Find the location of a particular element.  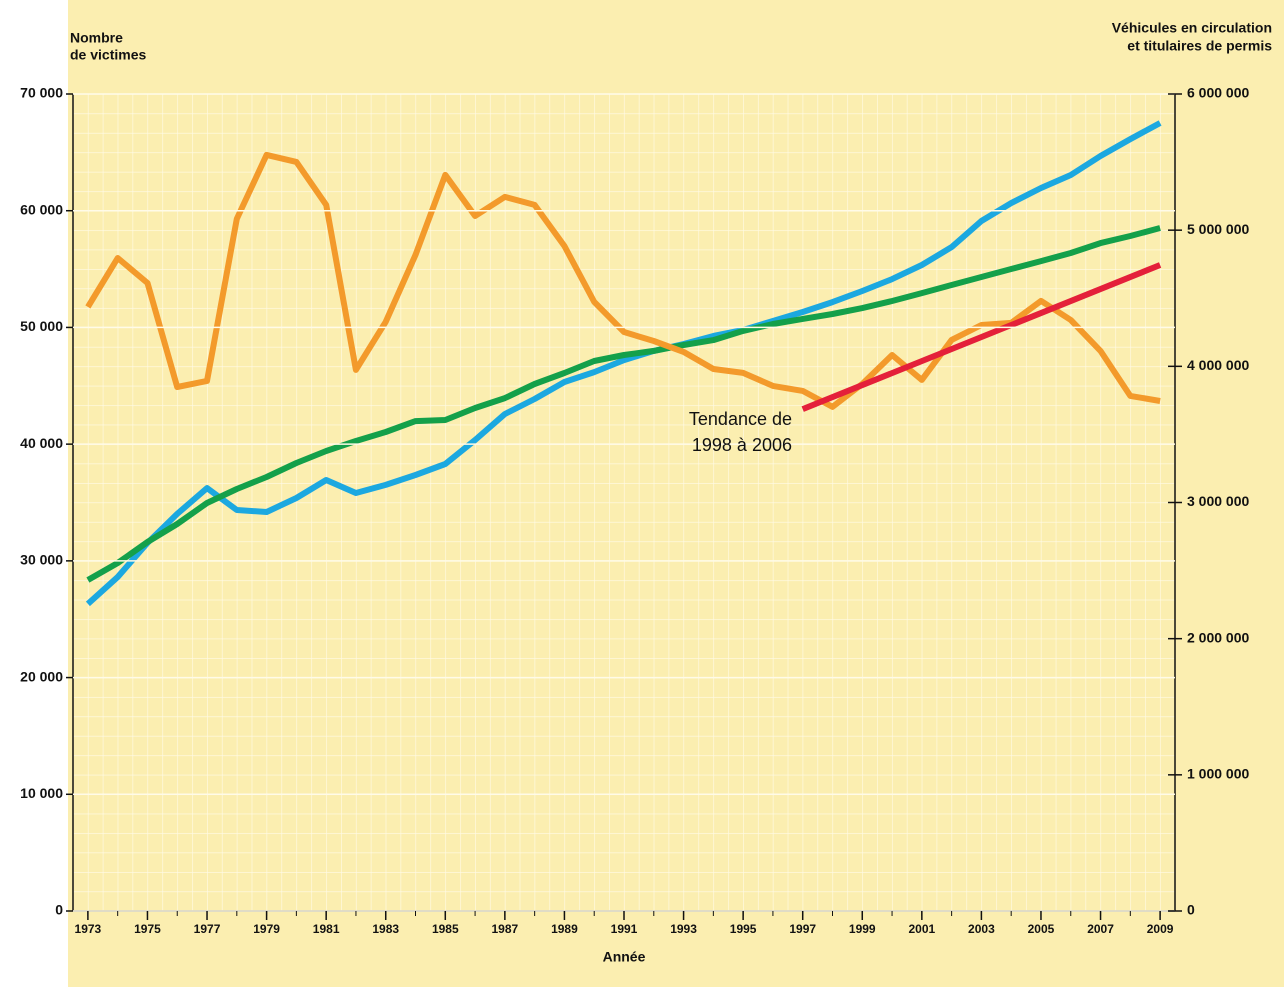

y-axis-title: Nombre is located at coordinates (96, 38).